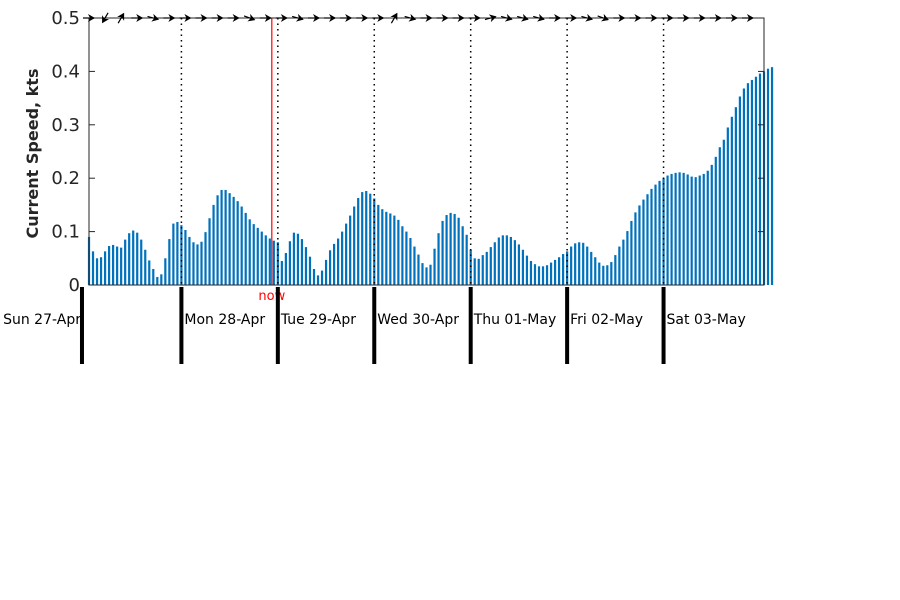 The height and width of the screenshot is (600, 900). I want to click on day-label: Tue 29-Apr, so click(318, 320).